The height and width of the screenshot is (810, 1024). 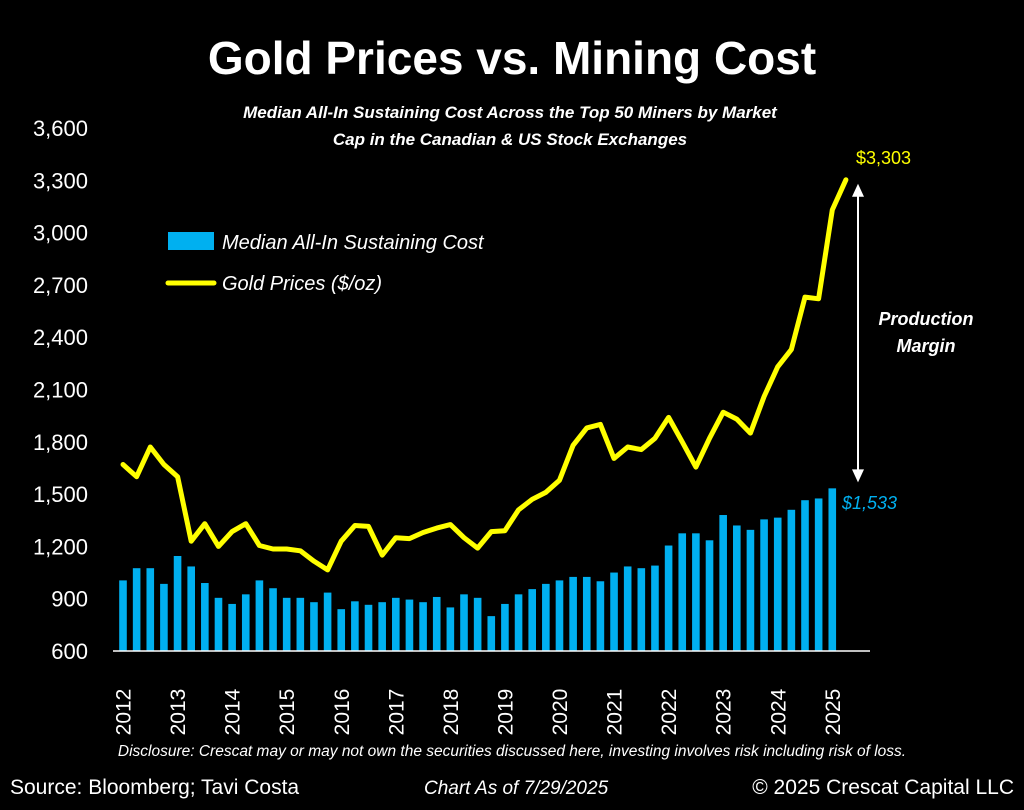 I want to click on y-tick-label: 1,500, so click(x=60, y=494).